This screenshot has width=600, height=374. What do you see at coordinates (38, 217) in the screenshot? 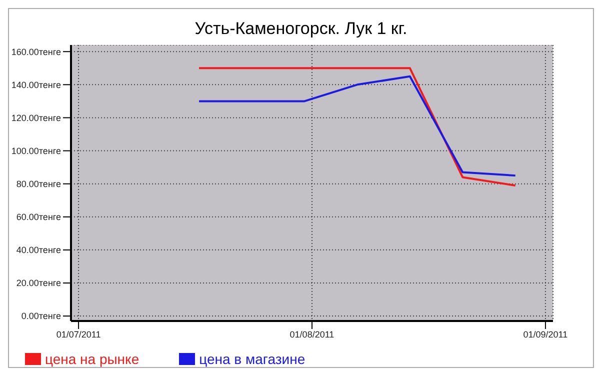
I see `y-tick-label: 60.00тенге` at bounding box center [38, 217].